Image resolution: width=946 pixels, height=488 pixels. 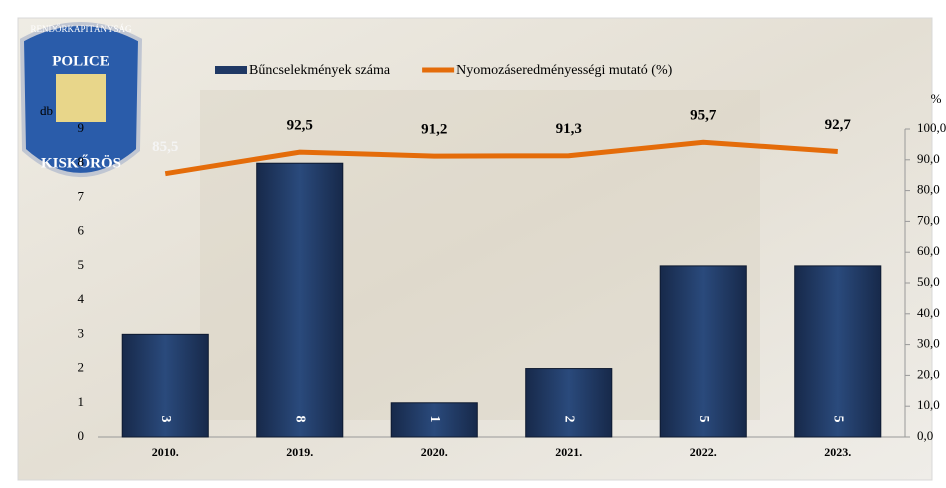 I want to click on x-tick-label: 2010., so click(x=165, y=452).